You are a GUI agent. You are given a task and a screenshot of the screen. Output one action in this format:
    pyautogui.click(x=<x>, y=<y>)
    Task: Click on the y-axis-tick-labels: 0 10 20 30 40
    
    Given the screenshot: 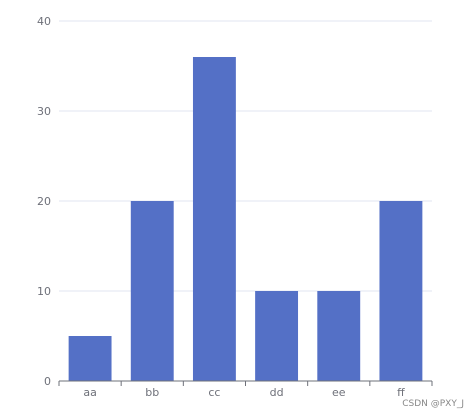 What is the action you would take?
    pyautogui.click(x=44, y=201)
    